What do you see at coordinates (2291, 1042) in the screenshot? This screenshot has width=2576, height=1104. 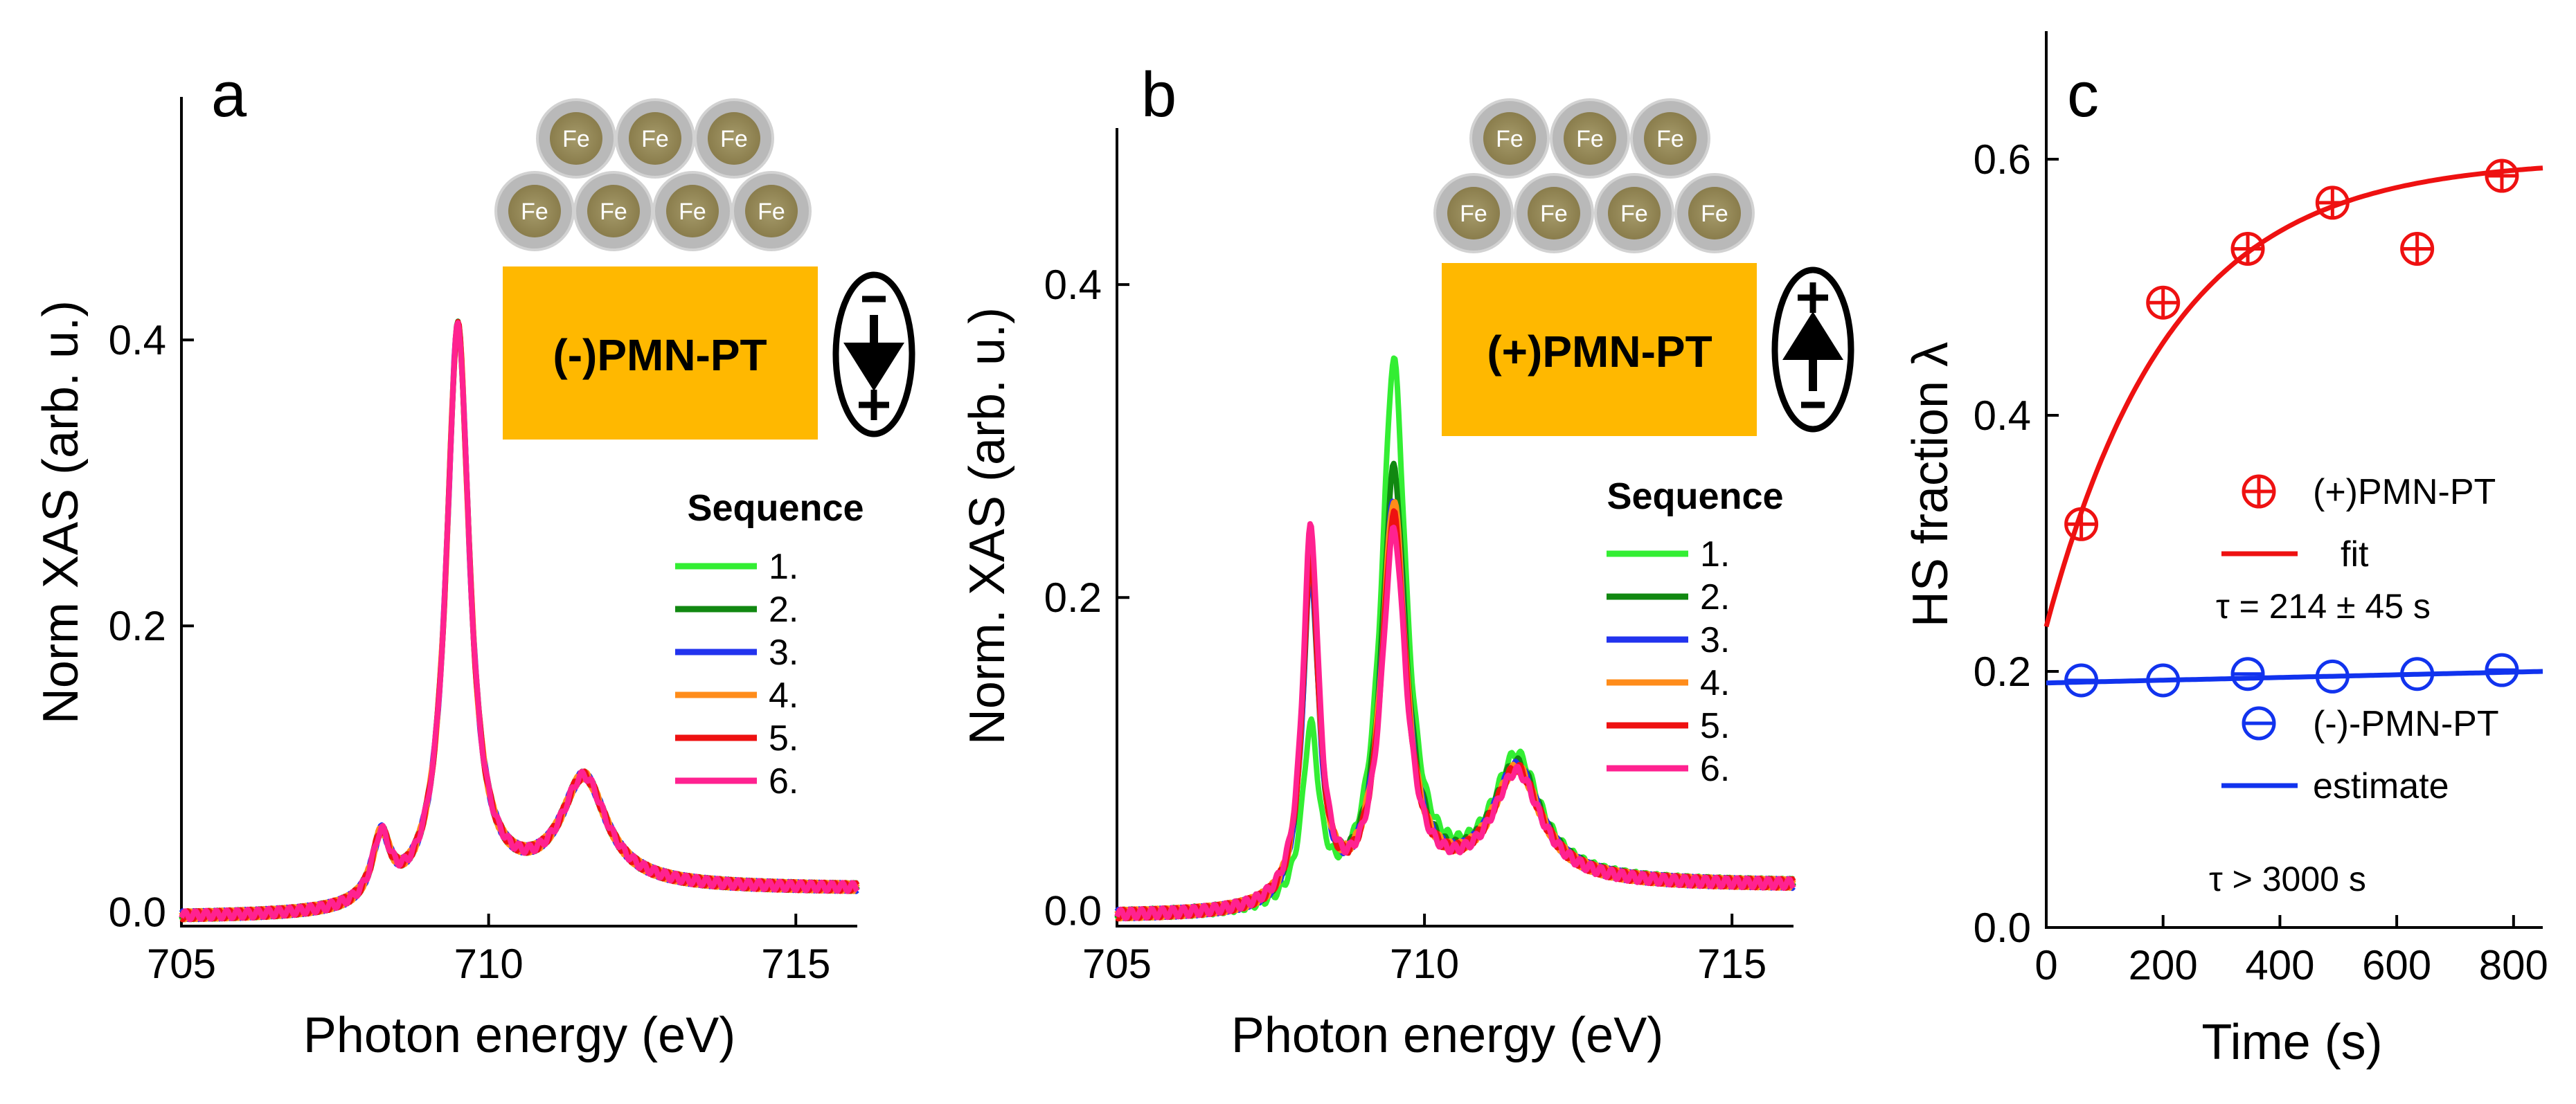 I see `panel-c-x-title: Time (s)` at bounding box center [2291, 1042].